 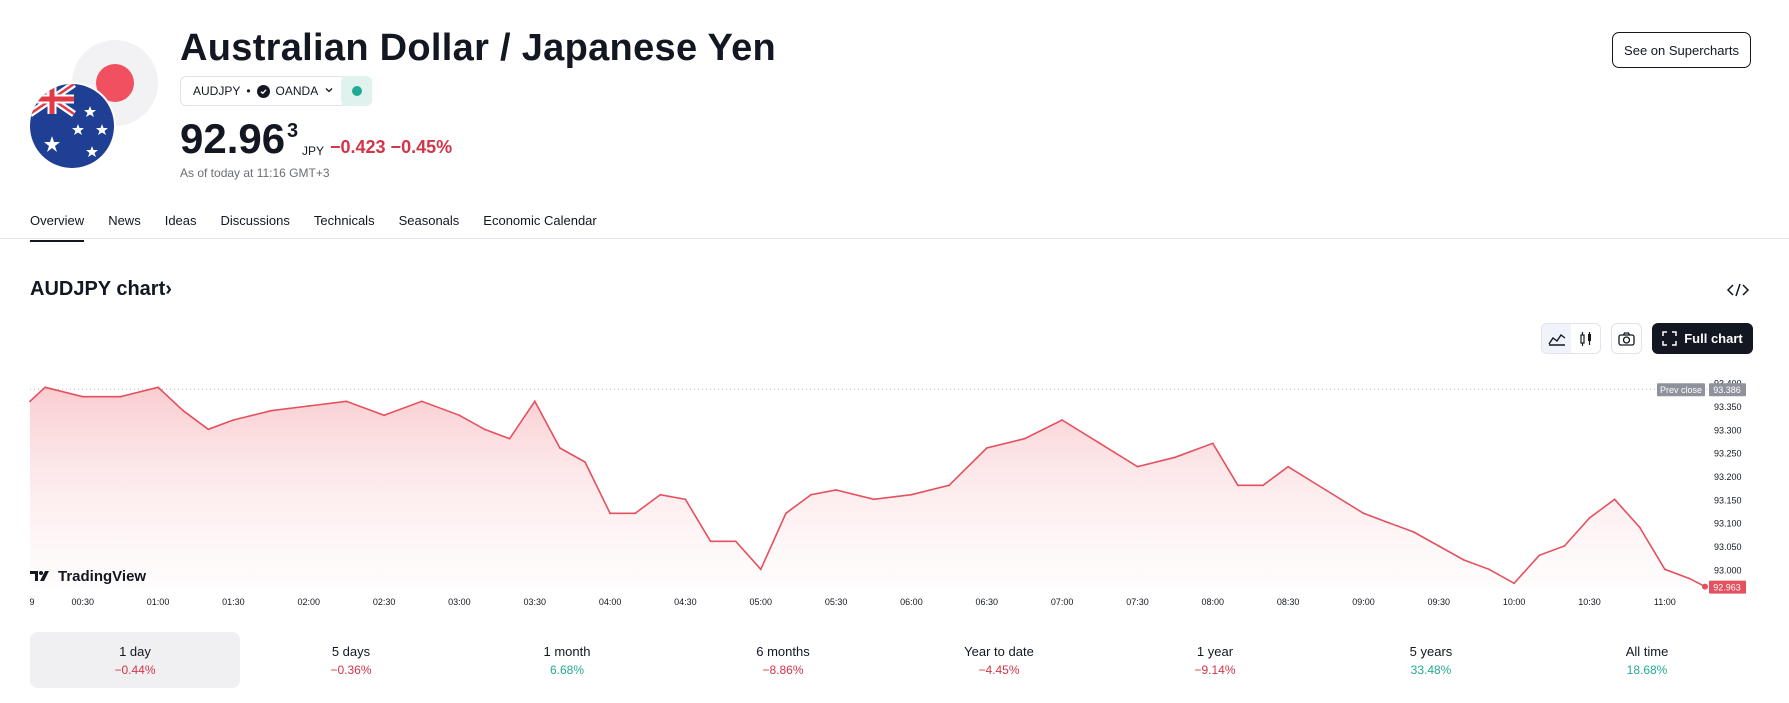 What do you see at coordinates (158, 602) in the screenshot?
I see `x-tick-label: 01:00` at bounding box center [158, 602].